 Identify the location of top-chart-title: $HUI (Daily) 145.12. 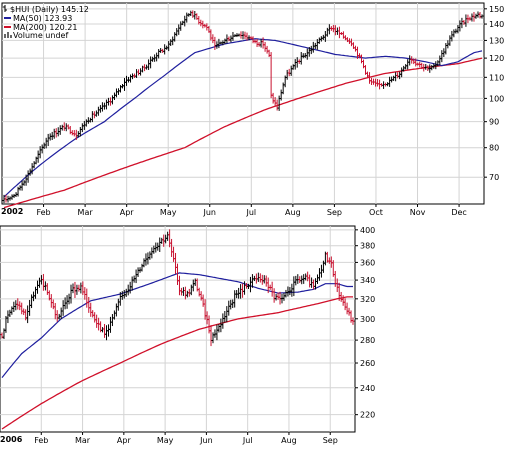
(49, 9).